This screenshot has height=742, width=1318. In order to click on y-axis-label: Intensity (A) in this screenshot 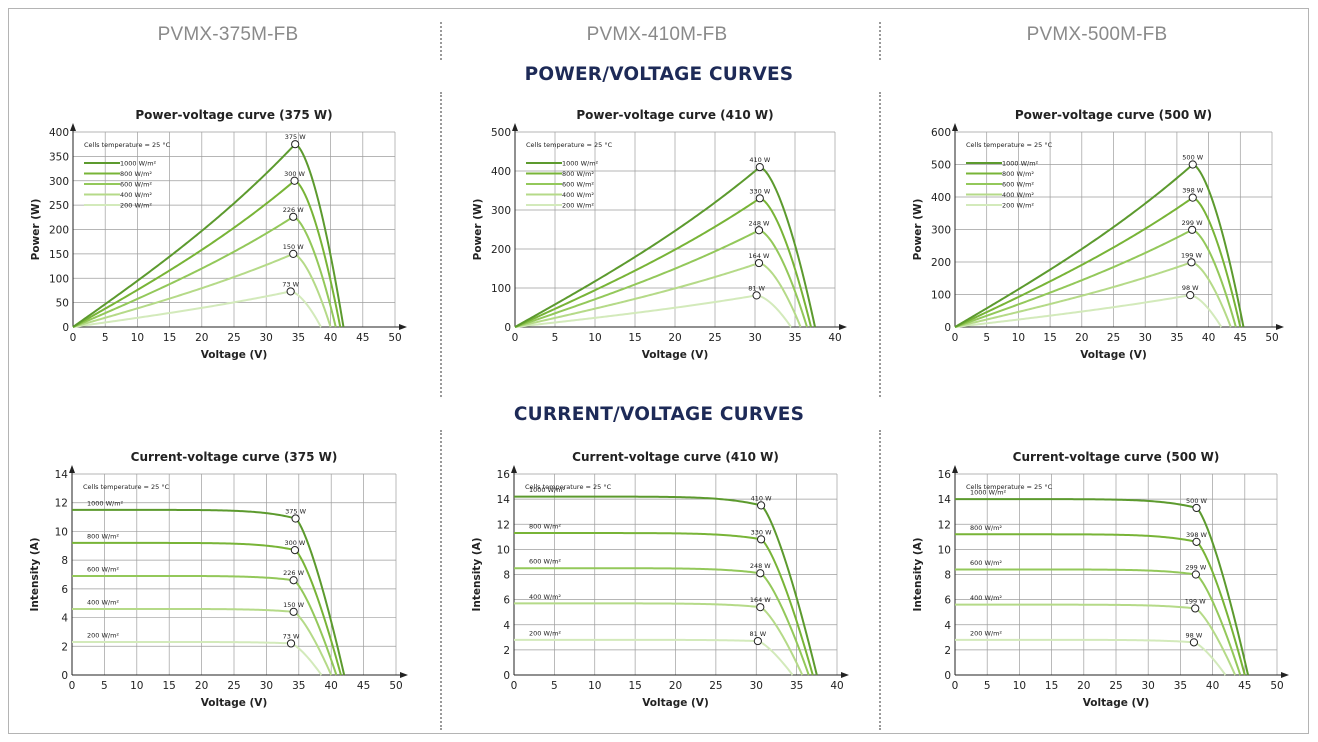, I will do `click(35, 574)`.